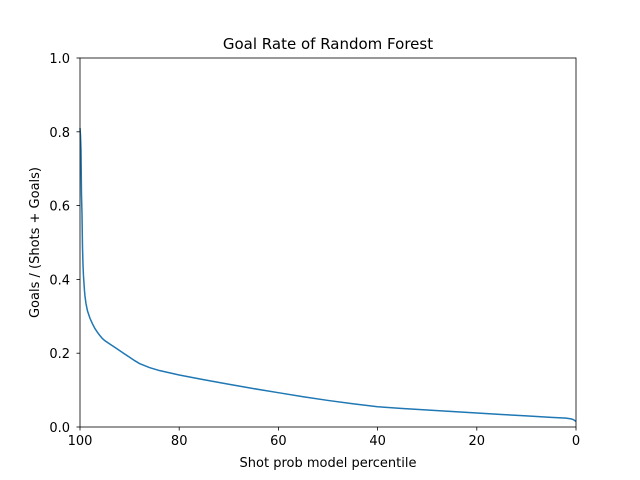 Image resolution: width=640 pixels, height=480 pixels. I want to click on y-tick-label: 0.6, so click(59, 207).